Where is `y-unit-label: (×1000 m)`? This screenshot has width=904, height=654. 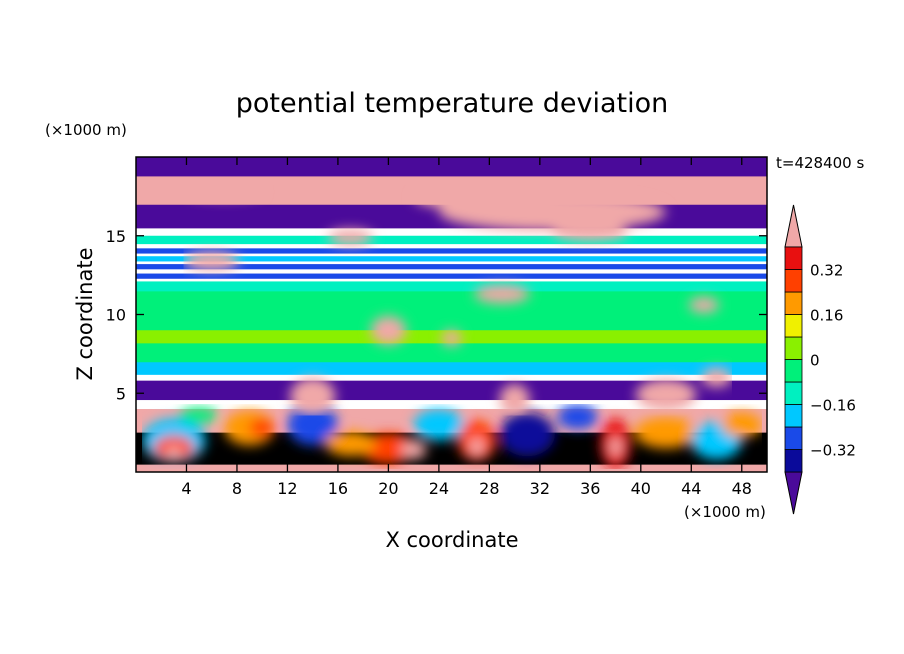 y-unit-label: (×1000 m) is located at coordinates (86, 130).